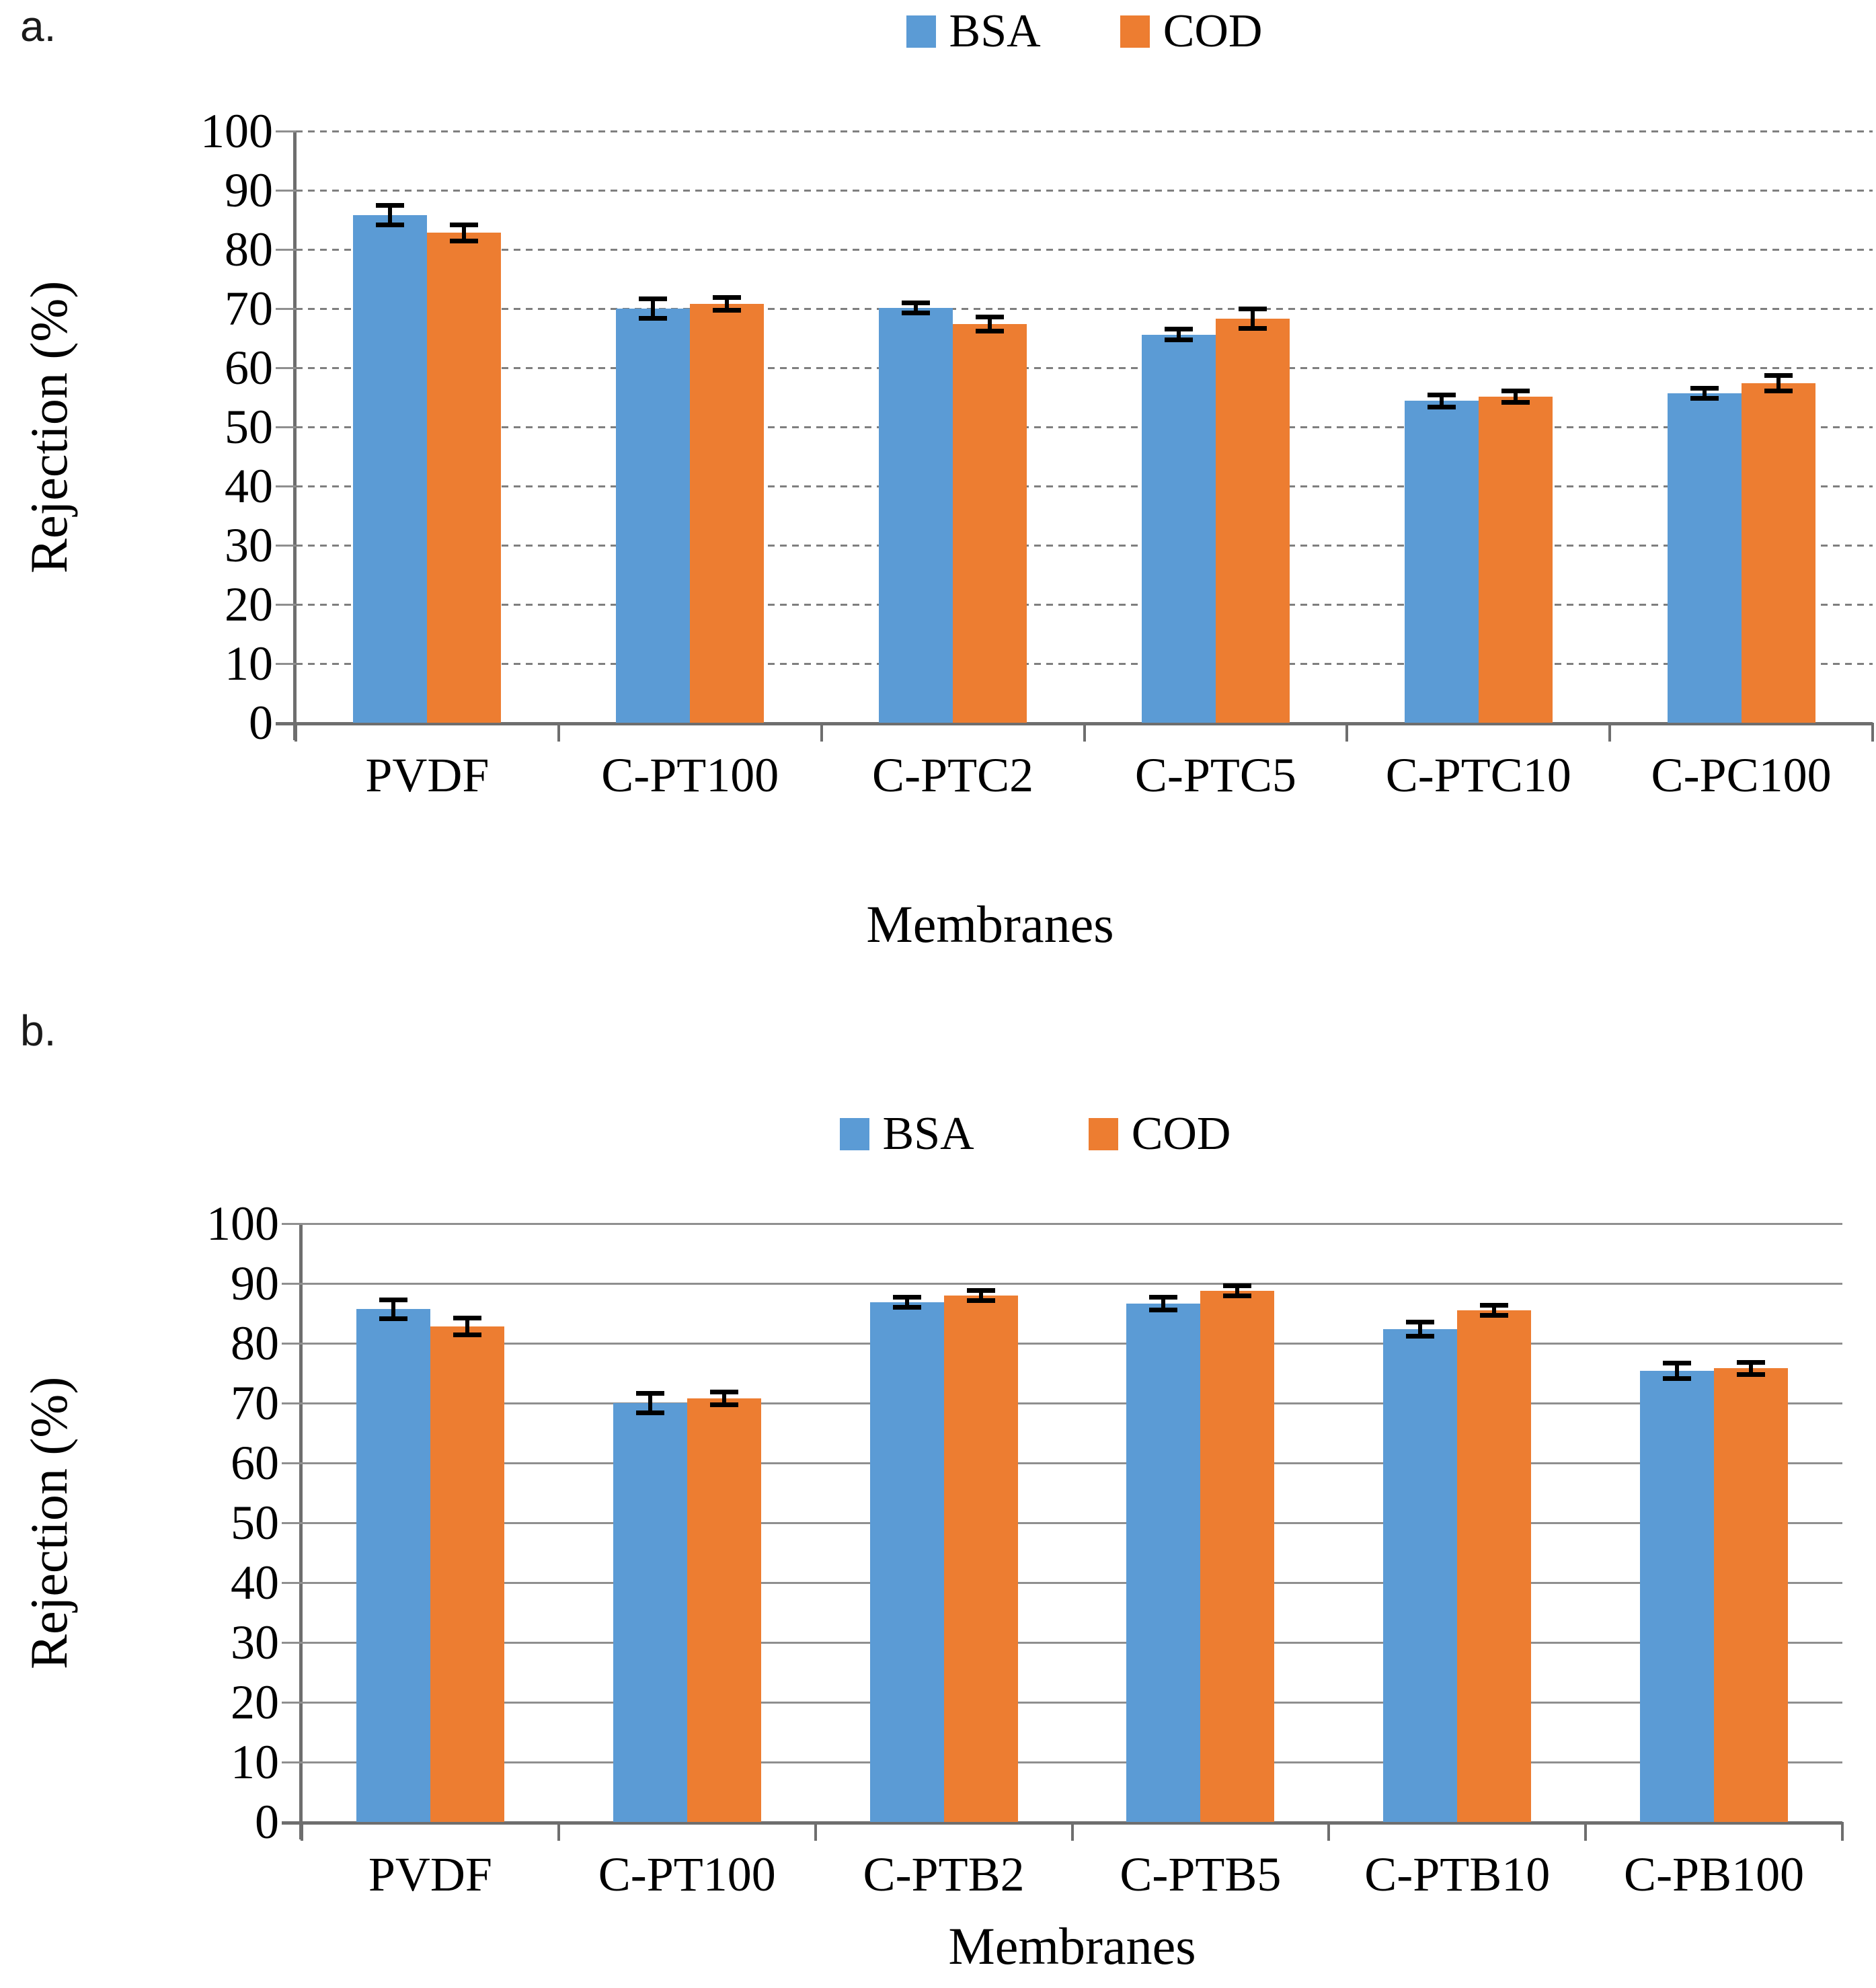 The height and width of the screenshot is (1988, 1876). What do you see at coordinates (38, 1030) in the screenshot?
I see `panel-b-label: b.` at bounding box center [38, 1030].